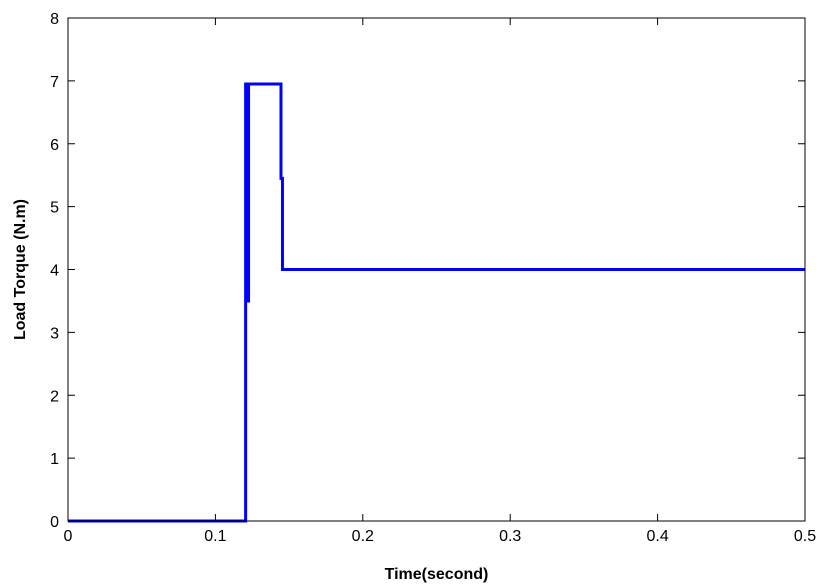  I want to click on x-tick-label: 0, so click(68, 536).